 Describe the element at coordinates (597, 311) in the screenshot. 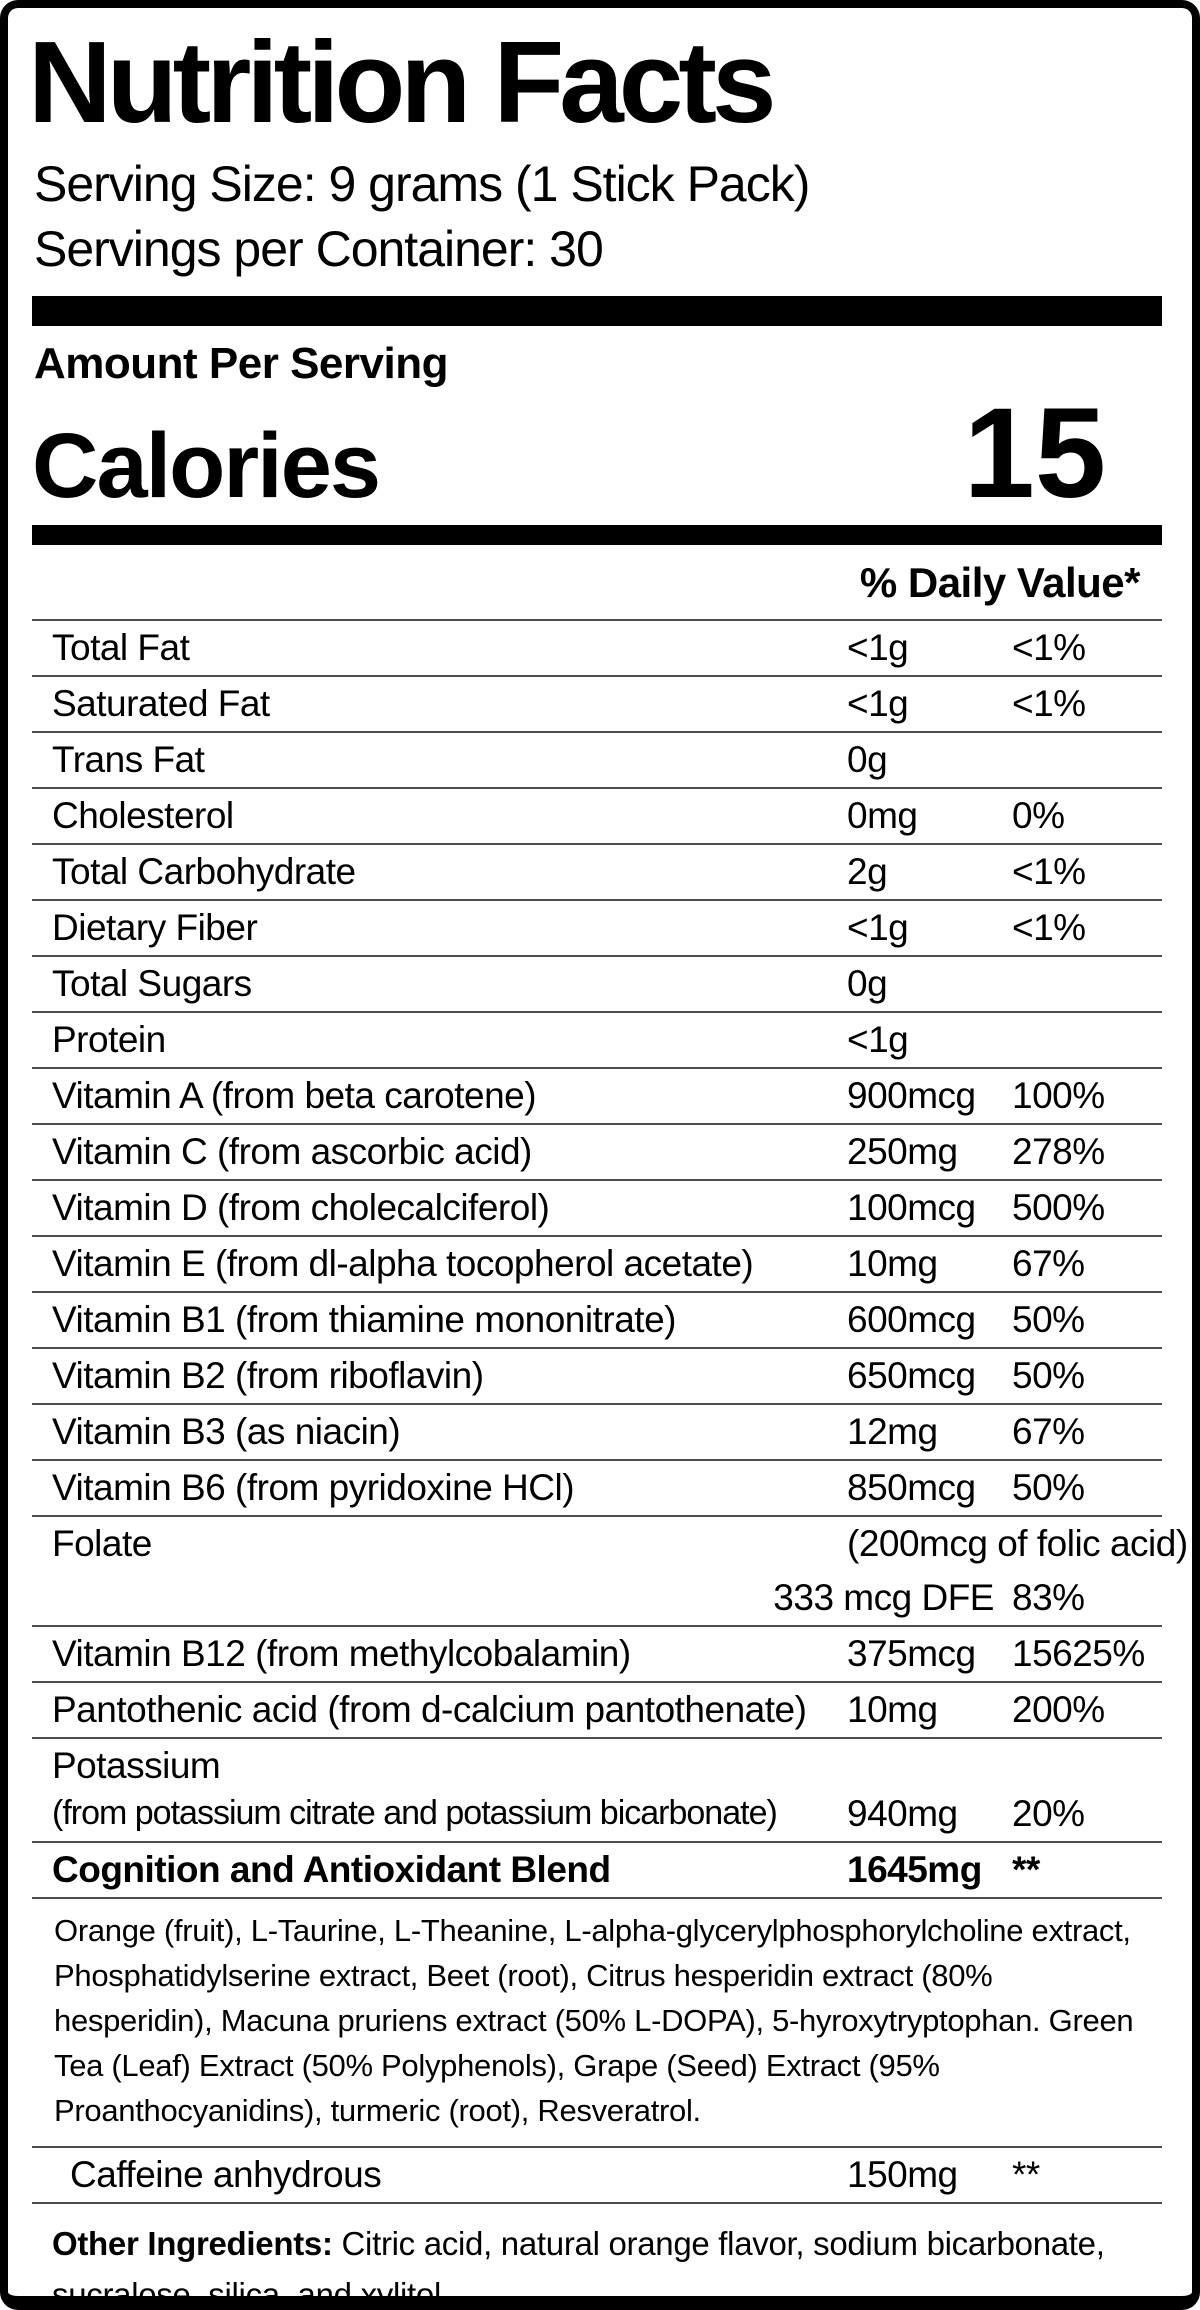

I see `section-divider-bar-top` at that location.